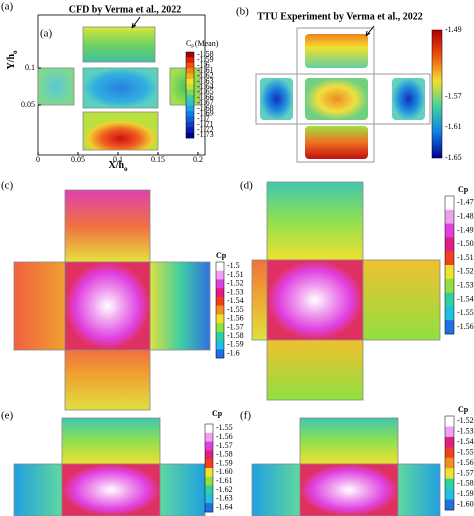  I want to click on colorbar-tick-label: -1.6, so click(233, 352).